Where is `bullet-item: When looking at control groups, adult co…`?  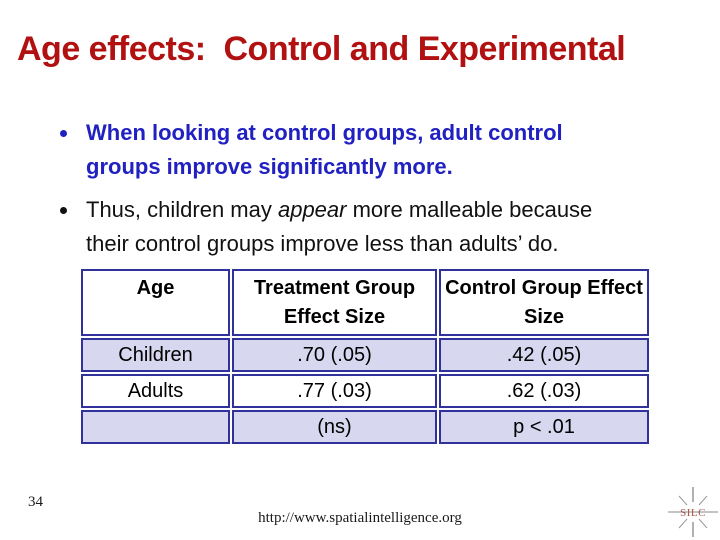 bullet-item: When looking at control groups, adult co… is located at coordinates (348, 150).